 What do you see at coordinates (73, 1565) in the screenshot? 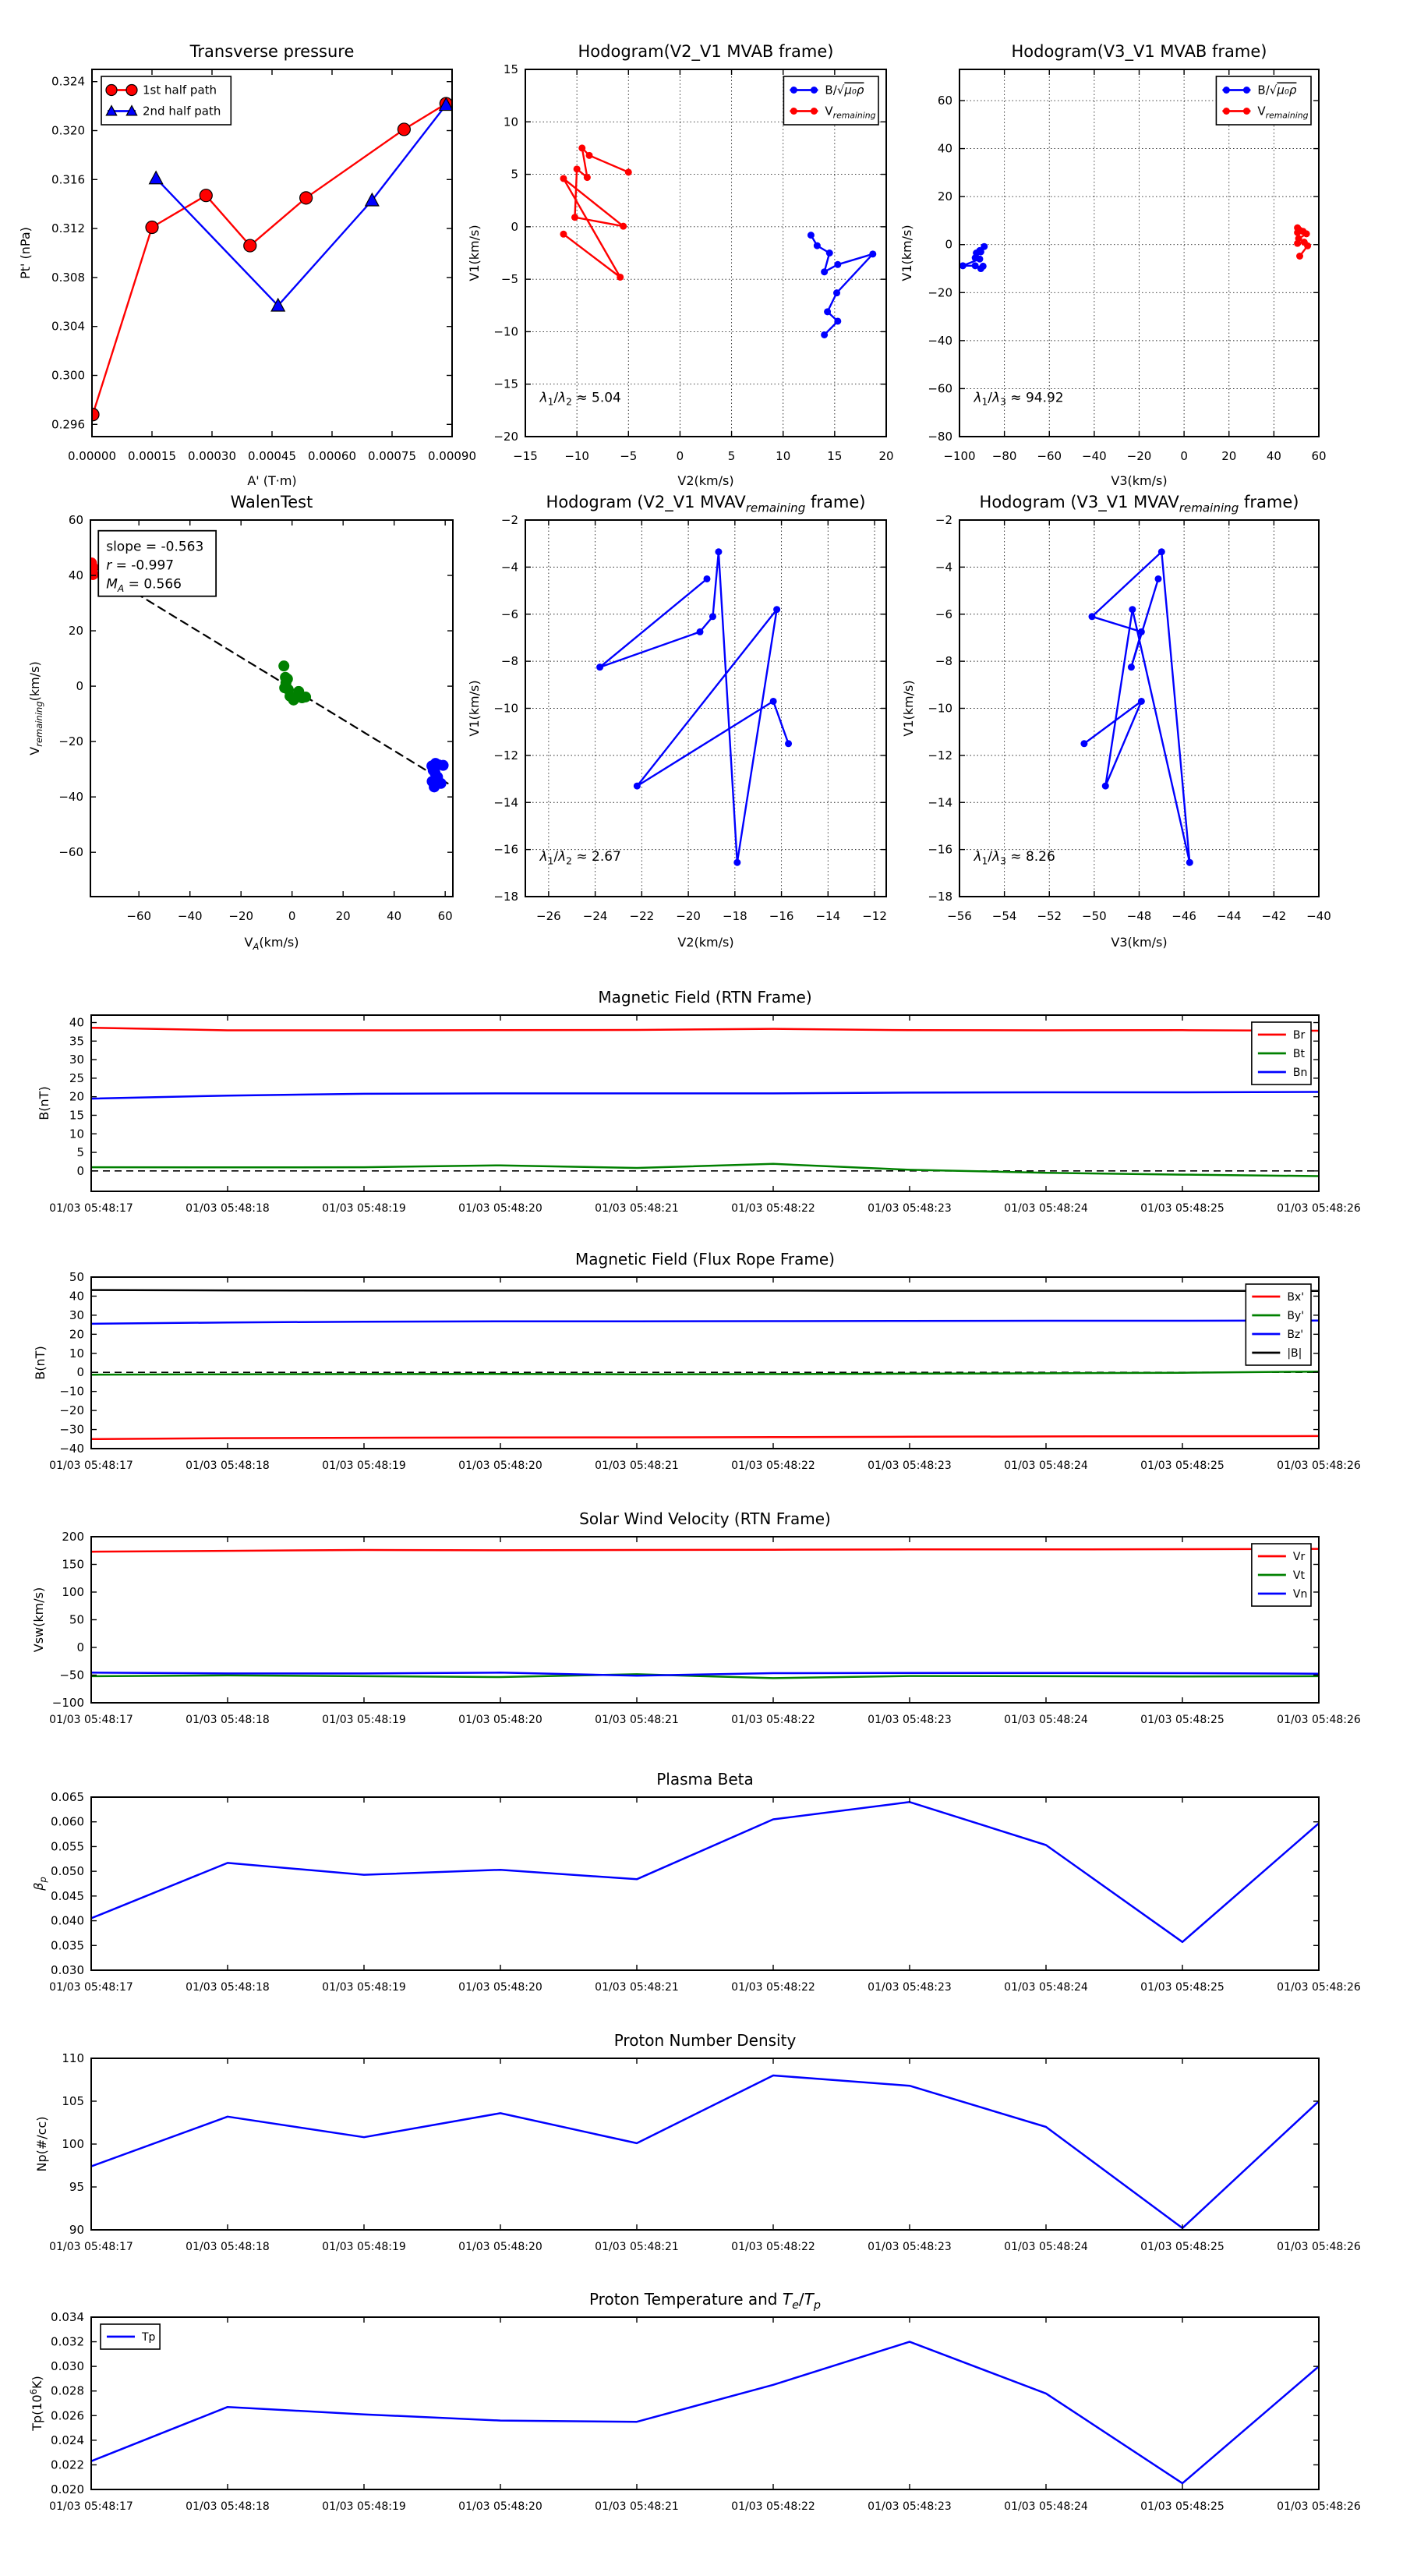
I see `y-tick-label: 150` at bounding box center [73, 1565].